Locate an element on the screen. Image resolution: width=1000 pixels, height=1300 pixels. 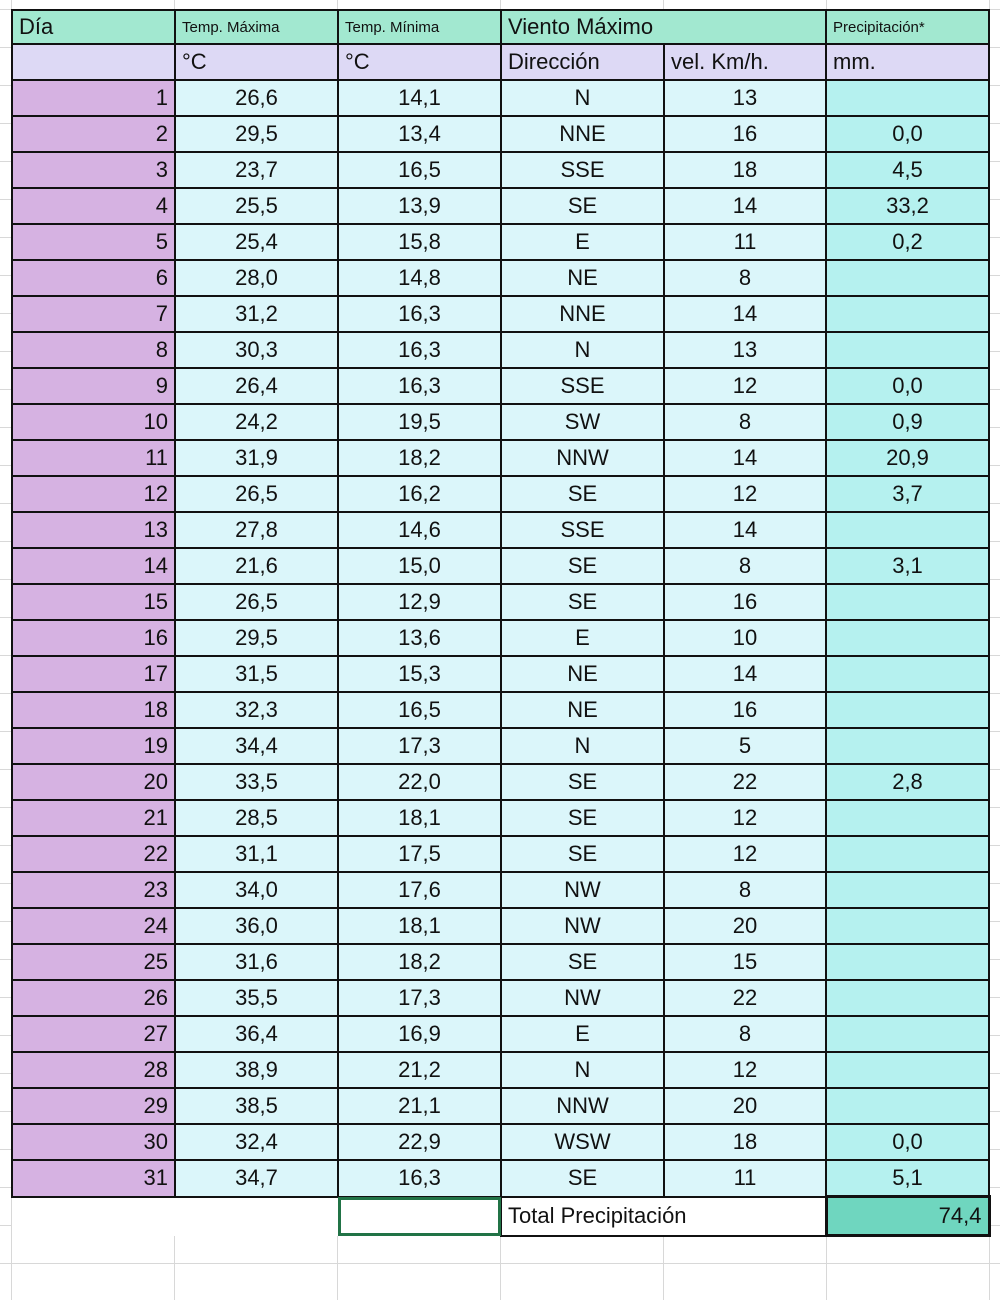
cell-temp-min: 22,0 is located at coordinates (419, 782).